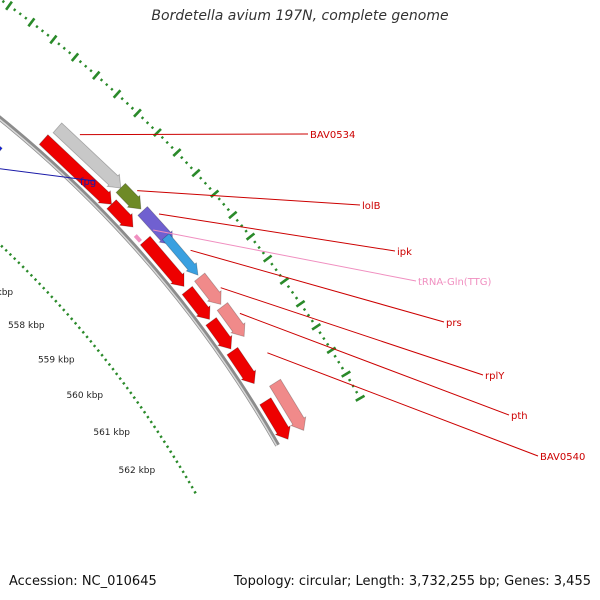 This screenshot has height=600, width=600. Describe the element at coordinates (1, 148) in the screenshot. I see `blue-gene-arrow` at that location.